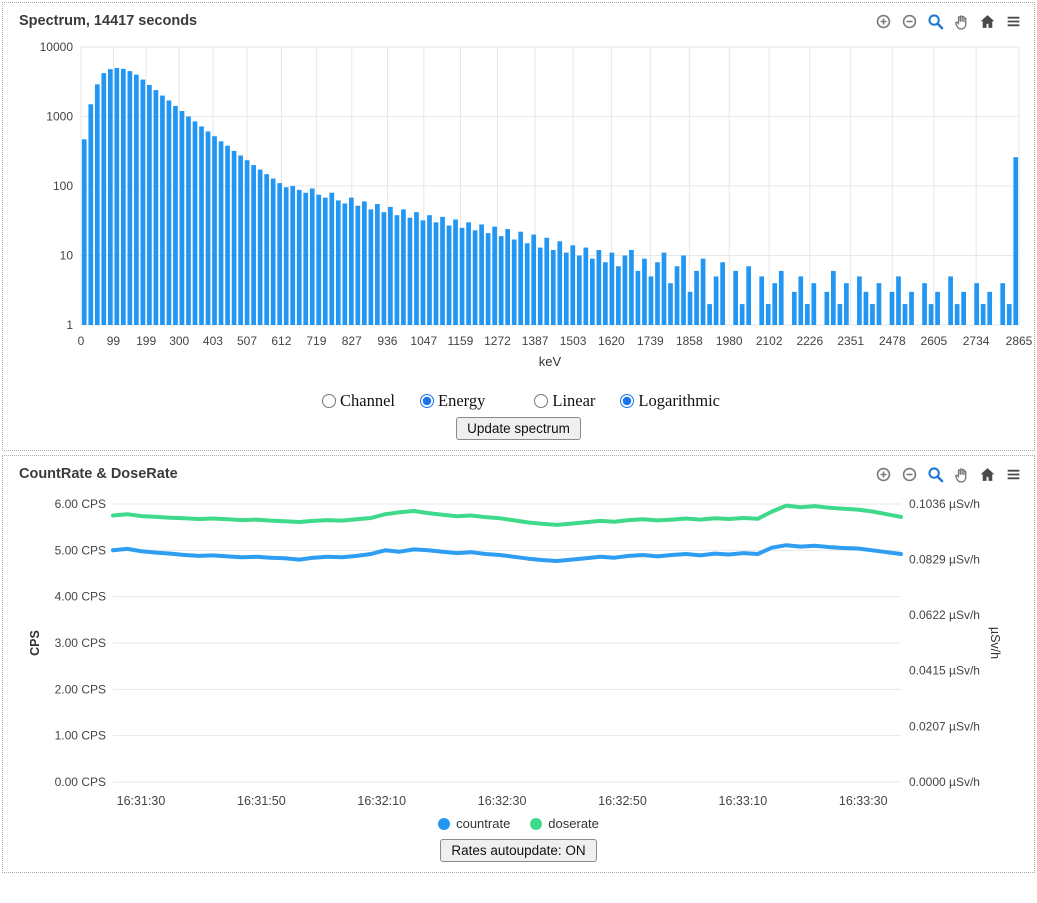 This screenshot has height=903, width=1037. I want to click on svg-text: 16:31:50, so click(261, 801).